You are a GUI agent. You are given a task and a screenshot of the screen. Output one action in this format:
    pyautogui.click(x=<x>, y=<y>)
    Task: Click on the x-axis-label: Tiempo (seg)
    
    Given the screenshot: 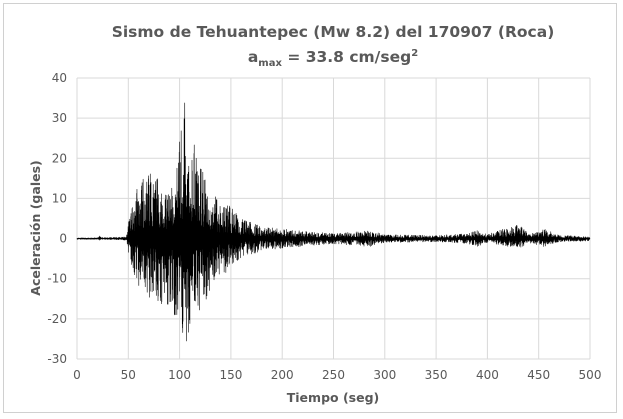 What is the action you would take?
    pyautogui.click(x=333, y=397)
    